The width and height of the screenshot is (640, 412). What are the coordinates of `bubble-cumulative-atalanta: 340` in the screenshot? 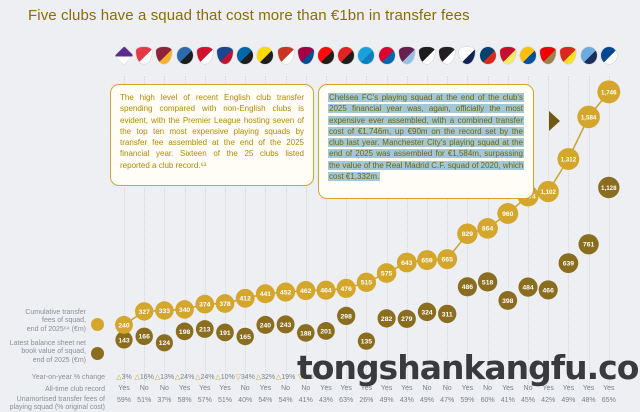 It's located at (184, 309).